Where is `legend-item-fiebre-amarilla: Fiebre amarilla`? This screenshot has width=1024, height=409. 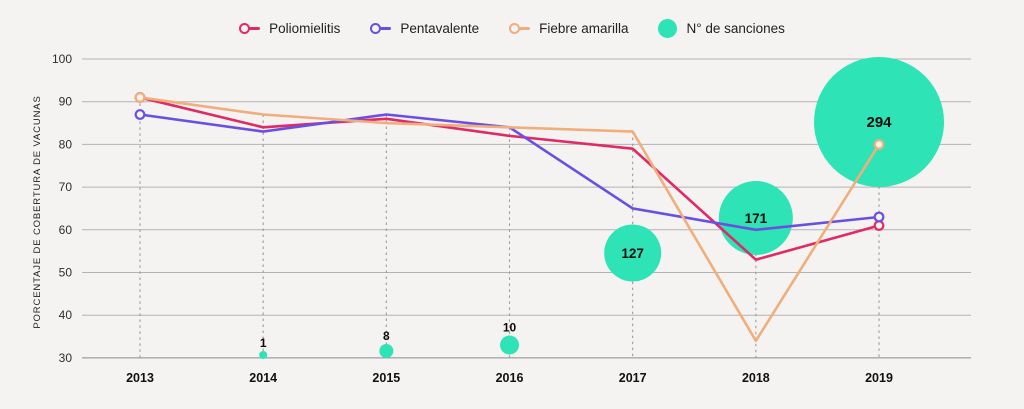 legend-item-fiebre-amarilla: Fiebre amarilla is located at coordinates (568, 28).